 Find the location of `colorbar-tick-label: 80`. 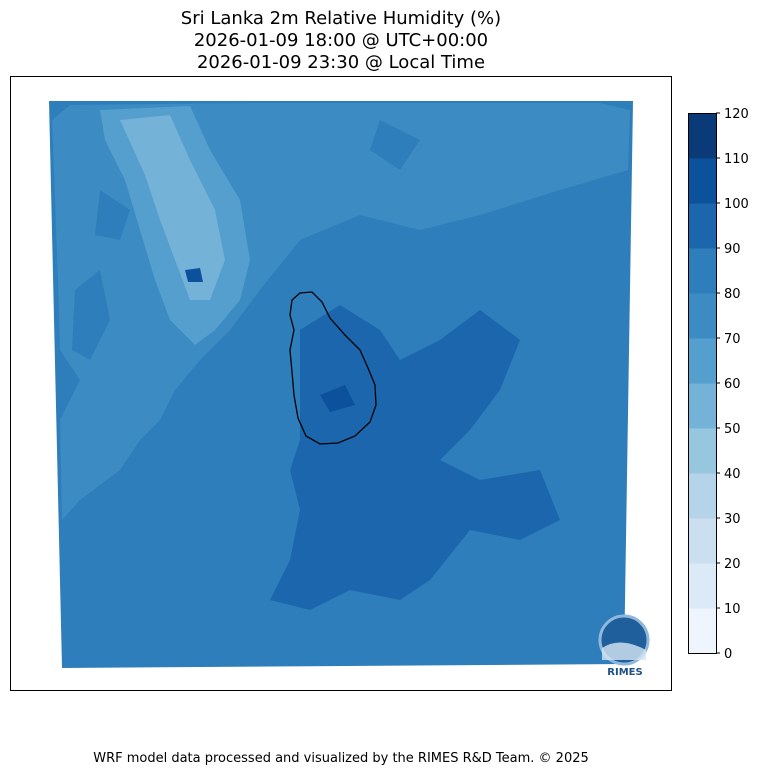

colorbar-tick-label: 80 is located at coordinates (732, 294).